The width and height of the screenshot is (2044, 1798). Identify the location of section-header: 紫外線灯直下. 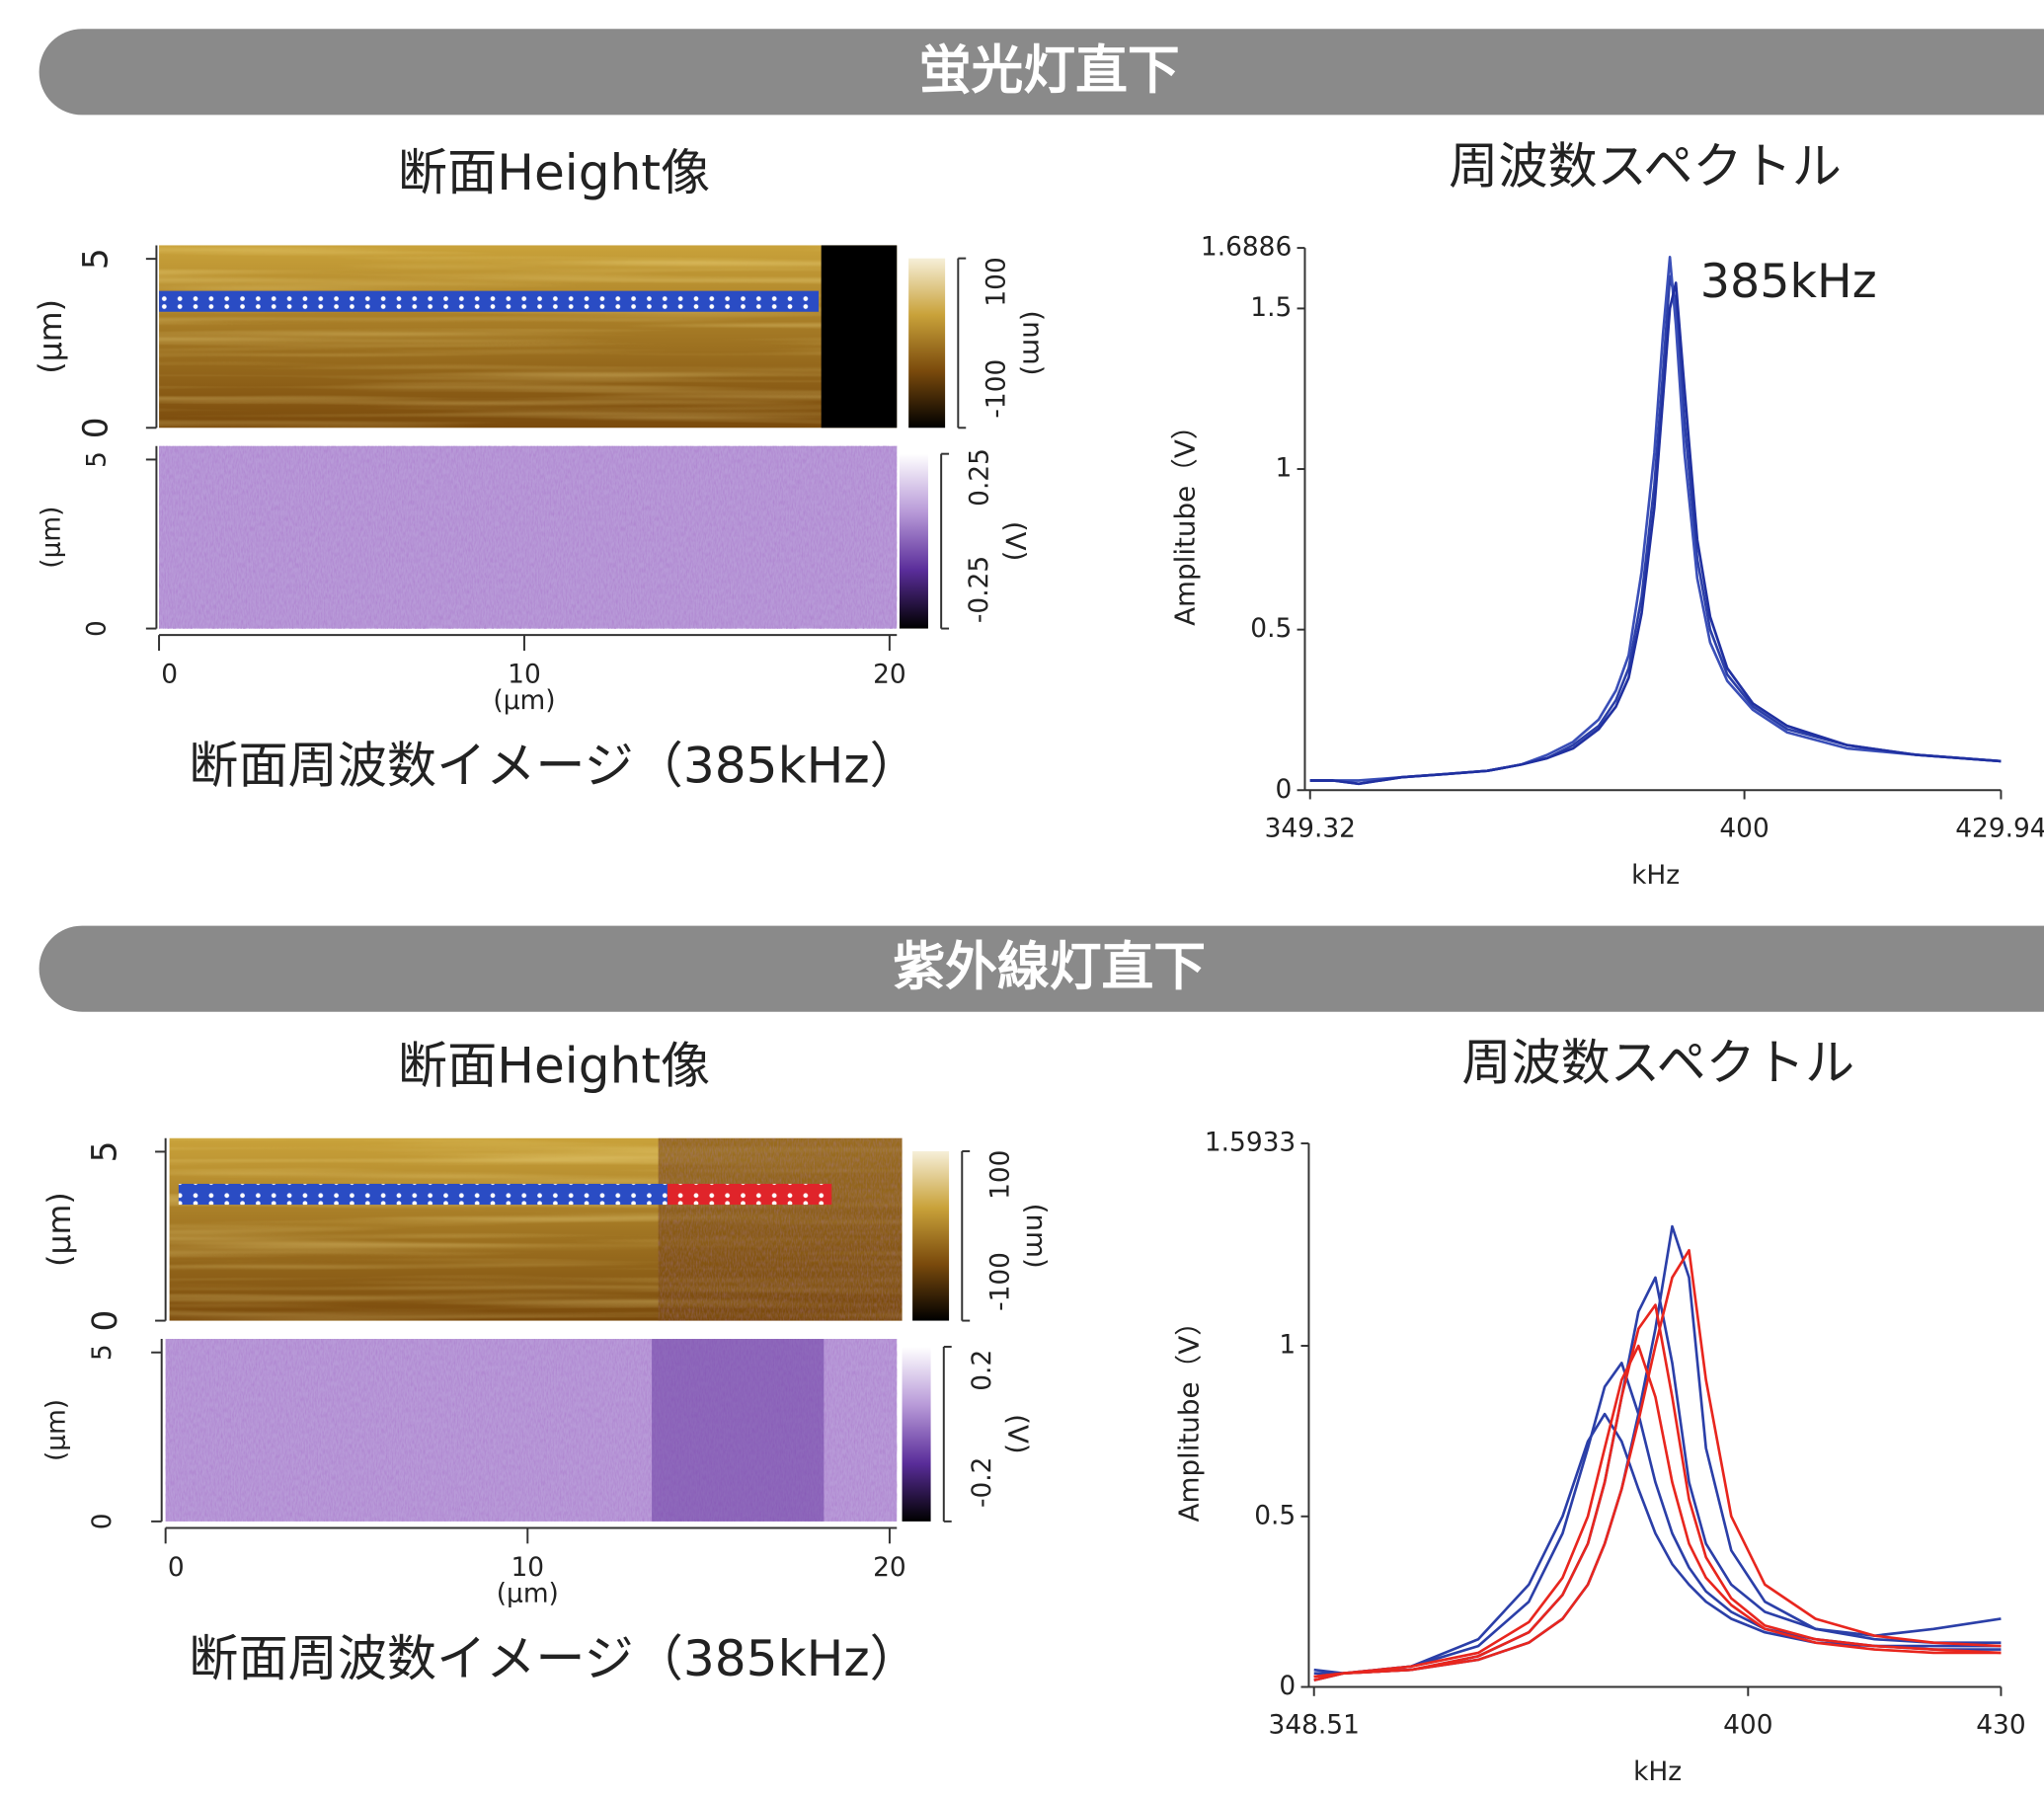
(1050, 967).